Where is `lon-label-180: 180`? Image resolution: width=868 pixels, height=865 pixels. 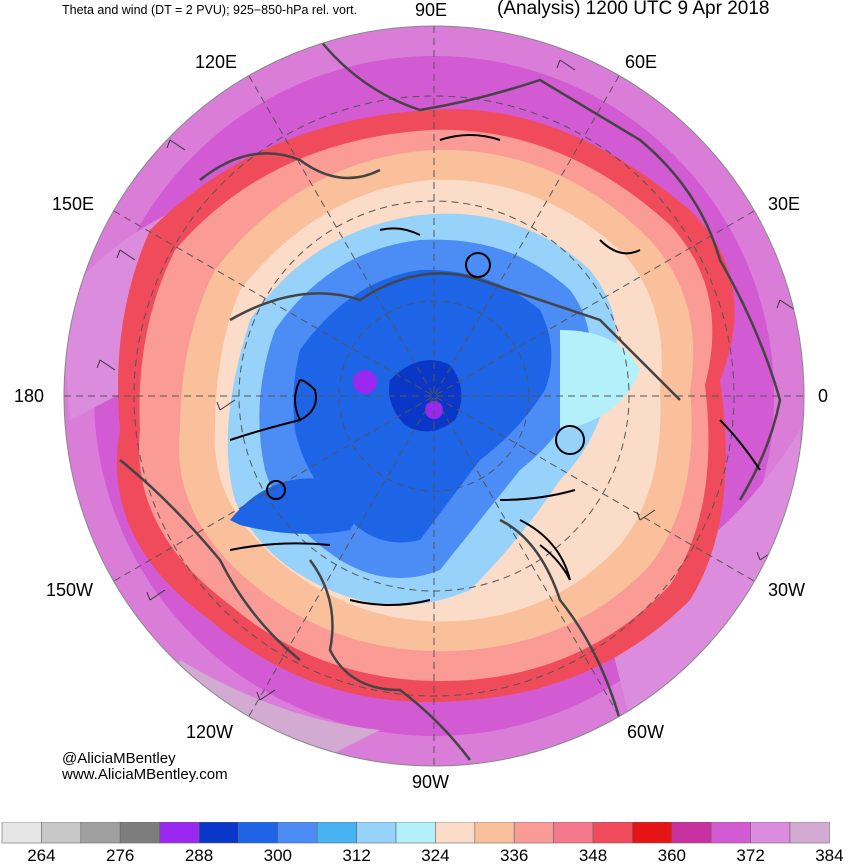 lon-label-180: 180 is located at coordinates (29, 396).